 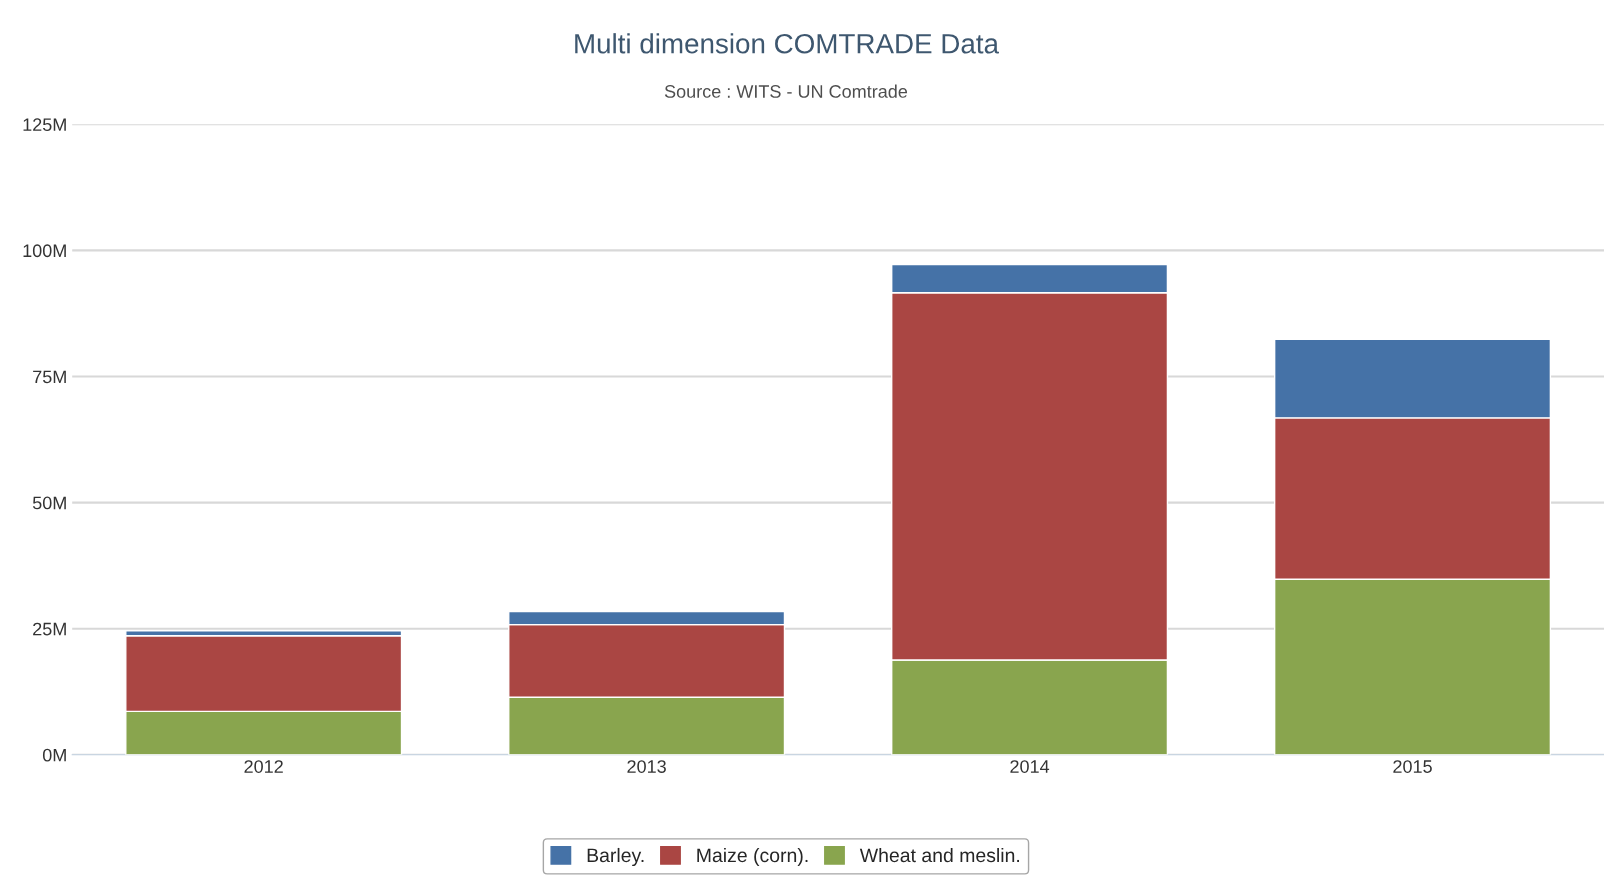 What do you see at coordinates (939, 855) in the screenshot?
I see `legend-label: Wheat and meslin.` at bounding box center [939, 855].